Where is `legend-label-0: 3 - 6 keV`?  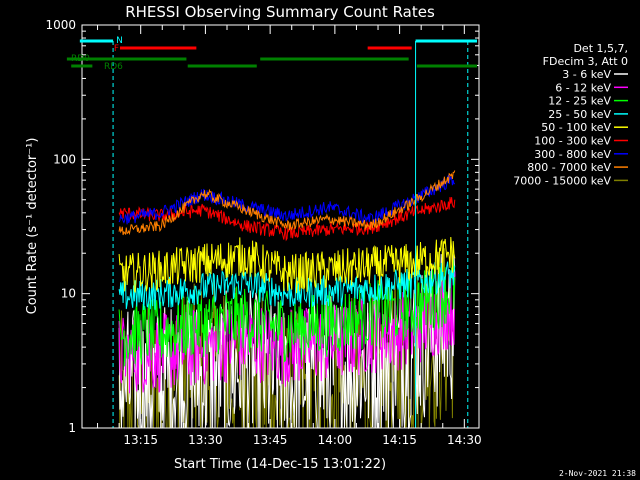 legend-label-0: 3 - 6 keV is located at coordinates (586, 74).